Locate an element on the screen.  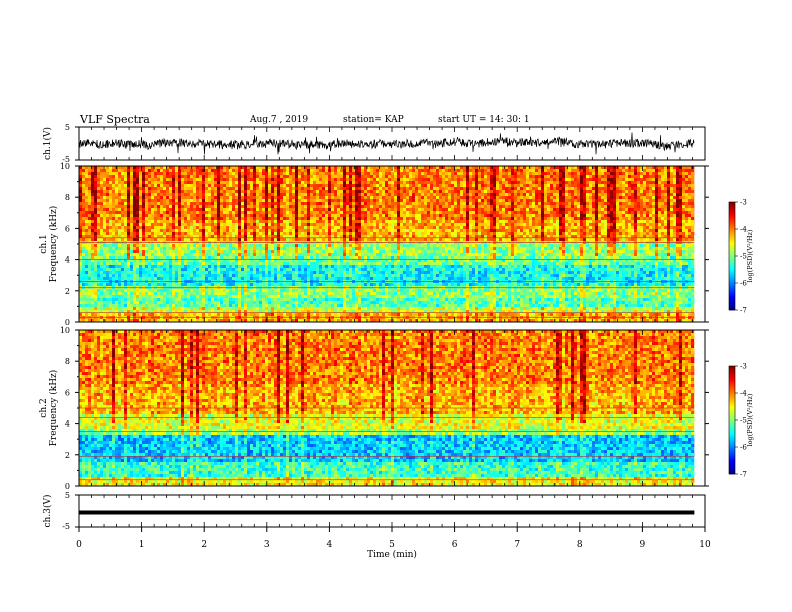
xaxis-tick-label: 9 is located at coordinates (643, 545).